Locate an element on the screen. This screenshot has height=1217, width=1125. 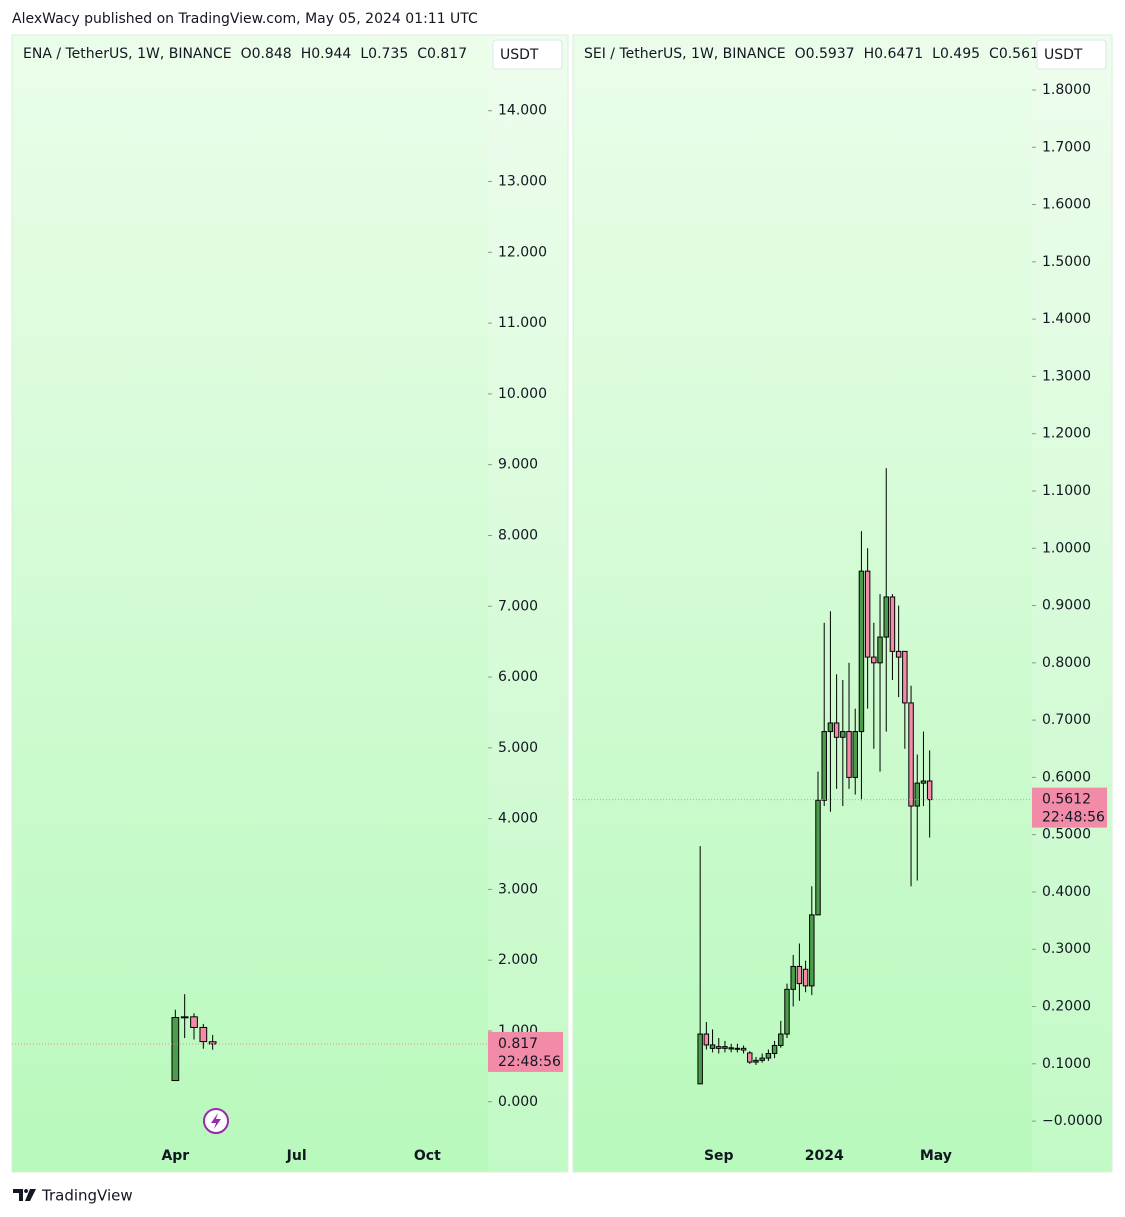
y-tick-label: 3.000 is located at coordinates (518, 889).